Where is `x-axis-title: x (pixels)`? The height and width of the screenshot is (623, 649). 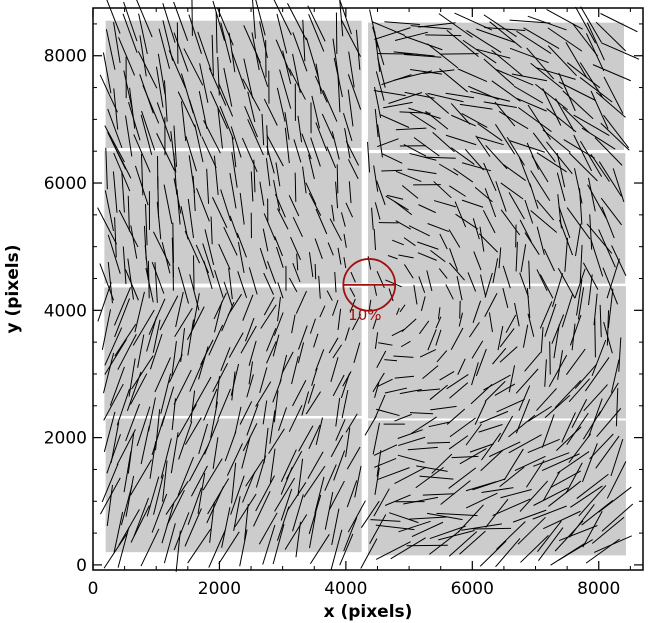 x-axis-title: x (pixels) is located at coordinates (368, 612).